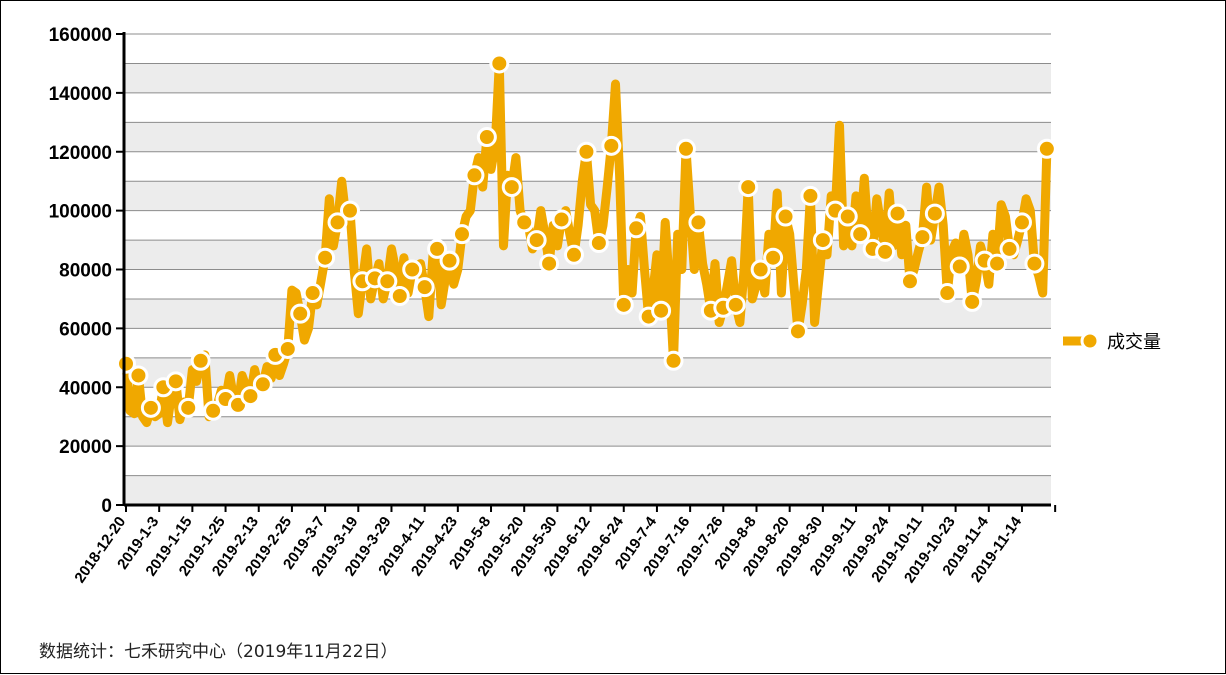  Describe the element at coordinates (80, 94) in the screenshot. I see `y-tick-label: 140000` at that location.